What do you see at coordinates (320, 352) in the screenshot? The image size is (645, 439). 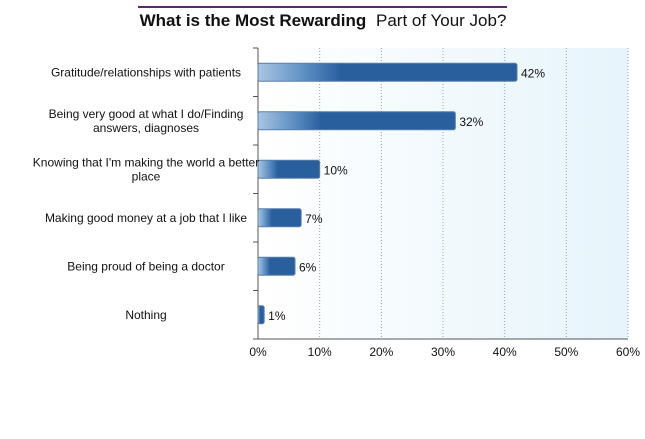 I see `x-tick-label: 10%` at bounding box center [320, 352].